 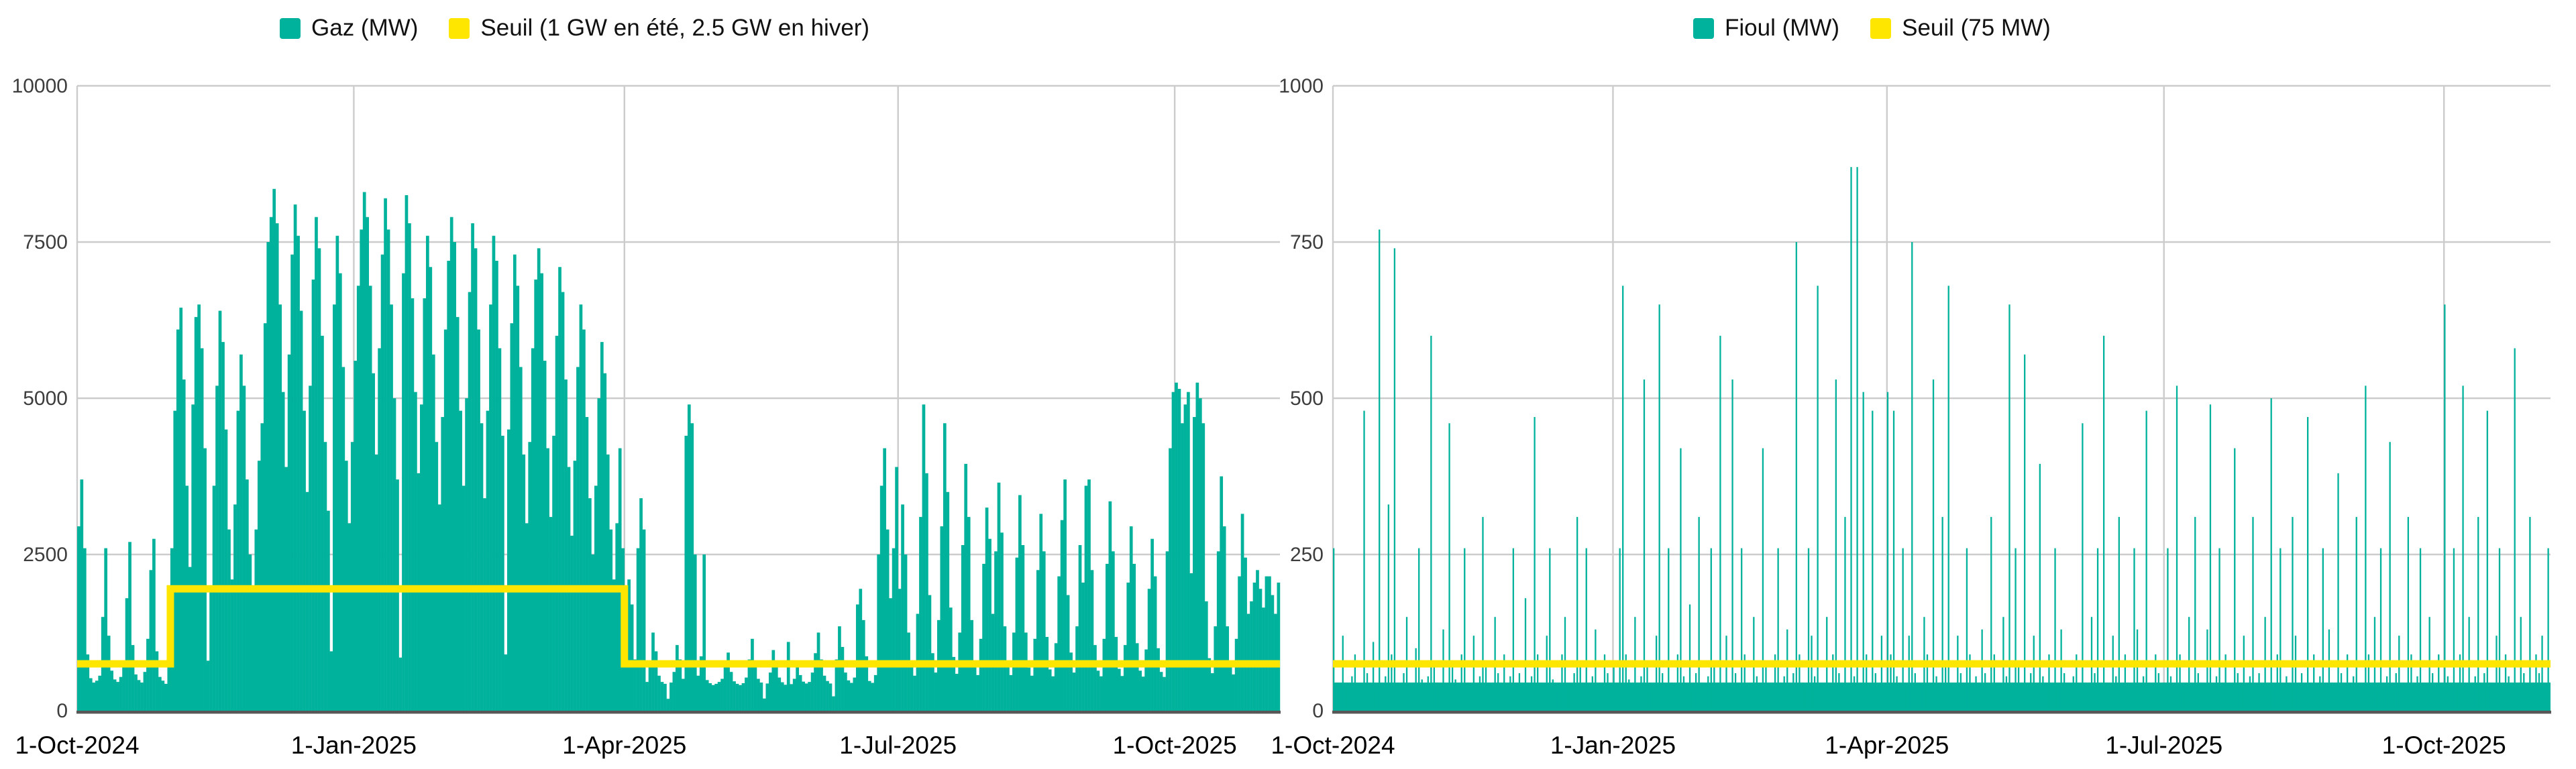 What do you see at coordinates (1941, 712) in the screenshot?
I see `x-axis-line` at bounding box center [1941, 712].